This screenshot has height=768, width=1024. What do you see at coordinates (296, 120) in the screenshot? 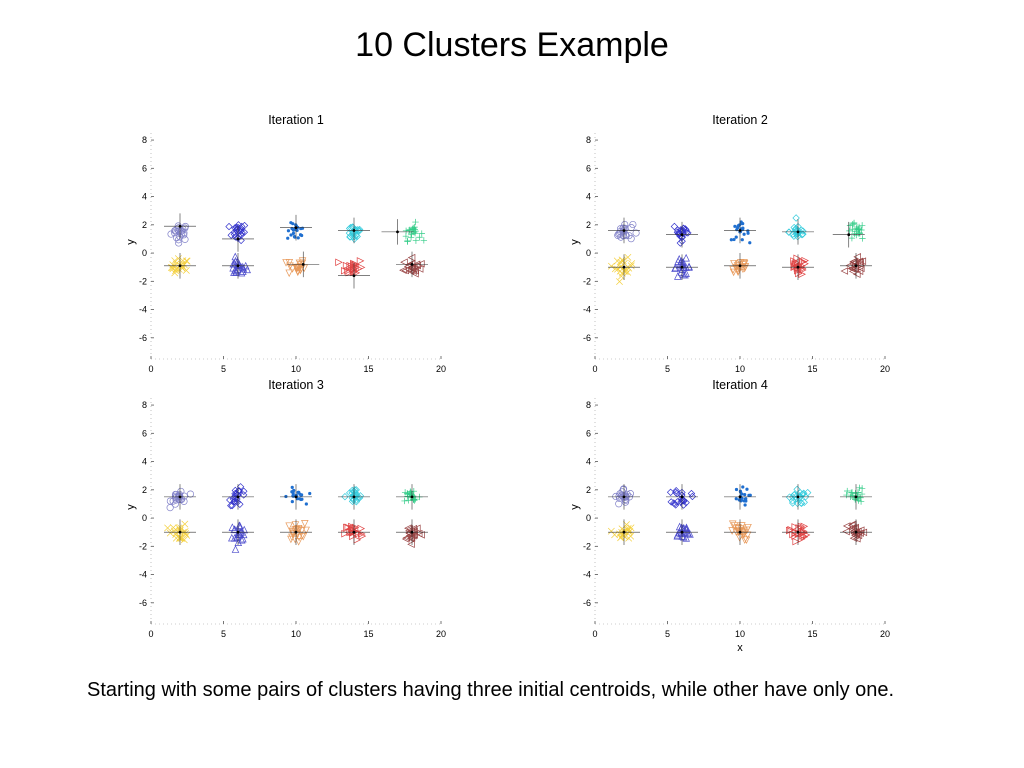
I see `chart-title: Iteration 1` at bounding box center [296, 120].